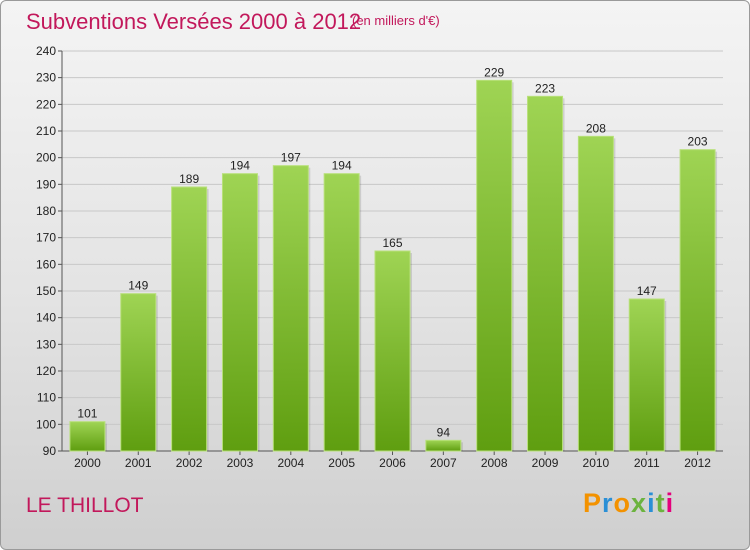 This screenshot has height=550, width=750. What do you see at coordinates (341, 463) in the screenshot?
I see `x-tick-label: 2005` at bounding box center [341, 463].